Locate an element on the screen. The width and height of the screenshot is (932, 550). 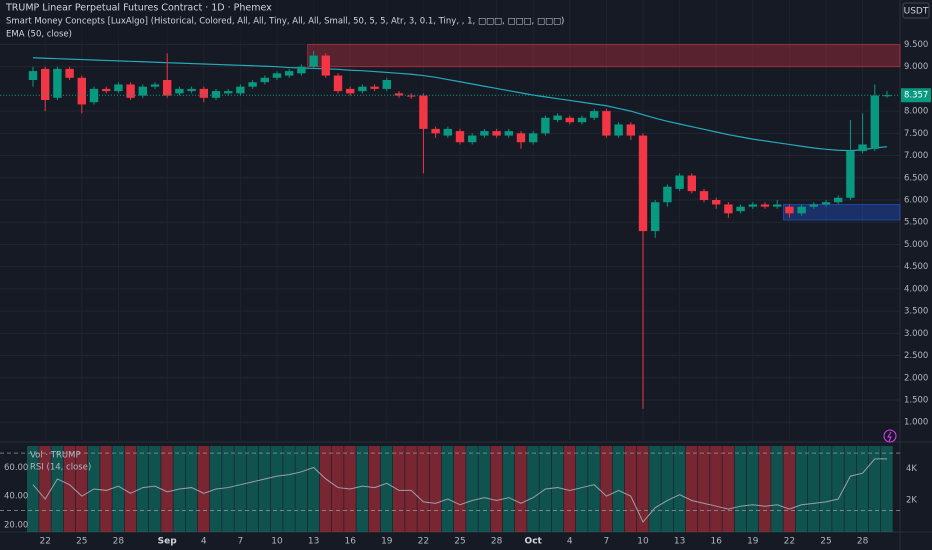
y-tick-label: 1.000 is located at coordinates (916, 423).